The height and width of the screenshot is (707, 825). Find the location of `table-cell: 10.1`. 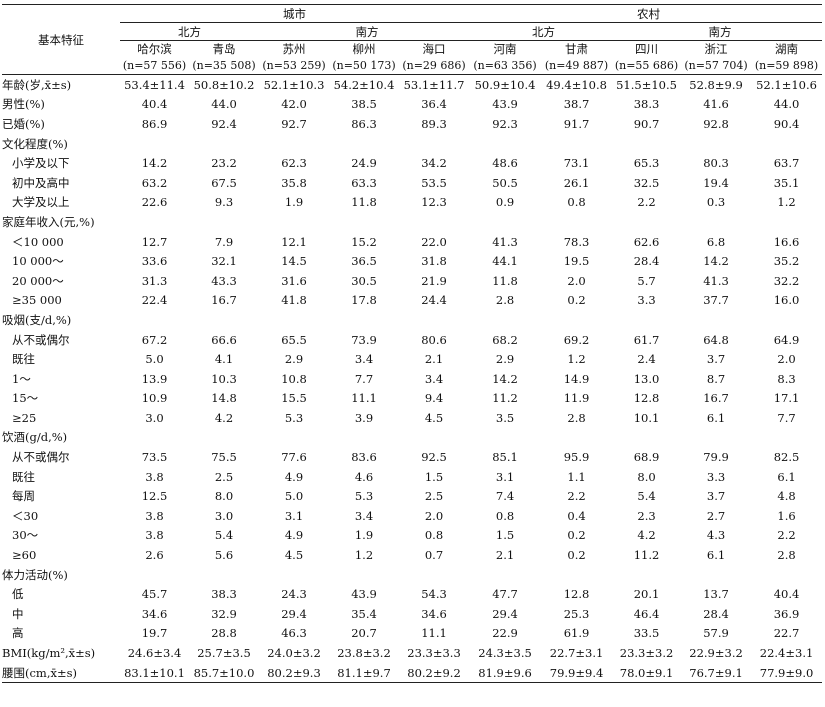

table-cell: 10.1 is located at coordinates (646, 417).